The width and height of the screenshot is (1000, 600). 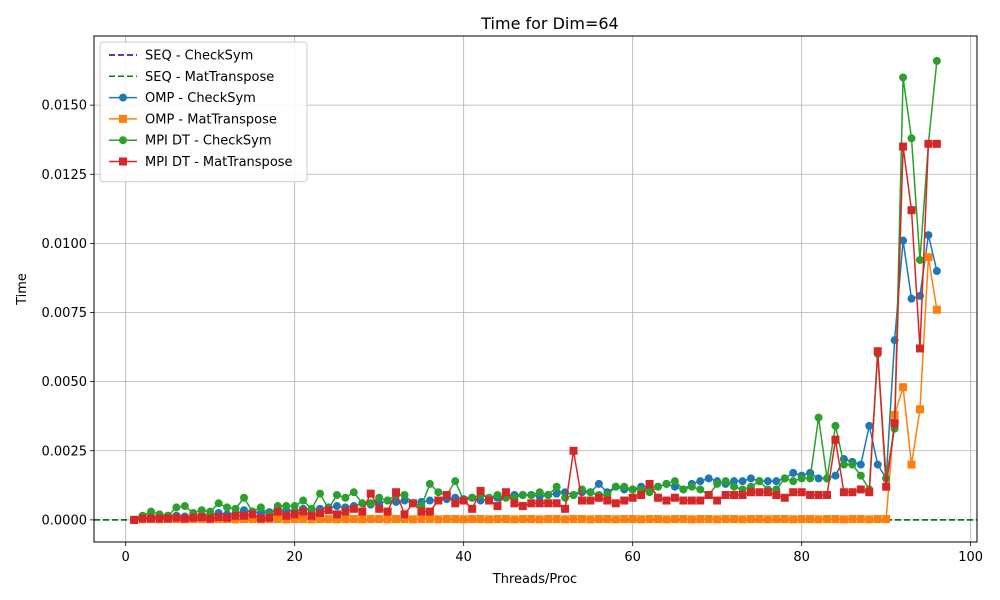 I want to click on x-tick-label: 100, so click(x=970, y=557).